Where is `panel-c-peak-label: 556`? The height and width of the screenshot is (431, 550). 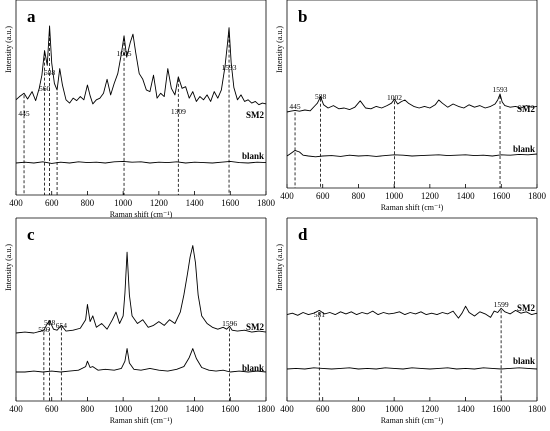
panel-c-peak-label: 556 is located at coordinates (44, 329).